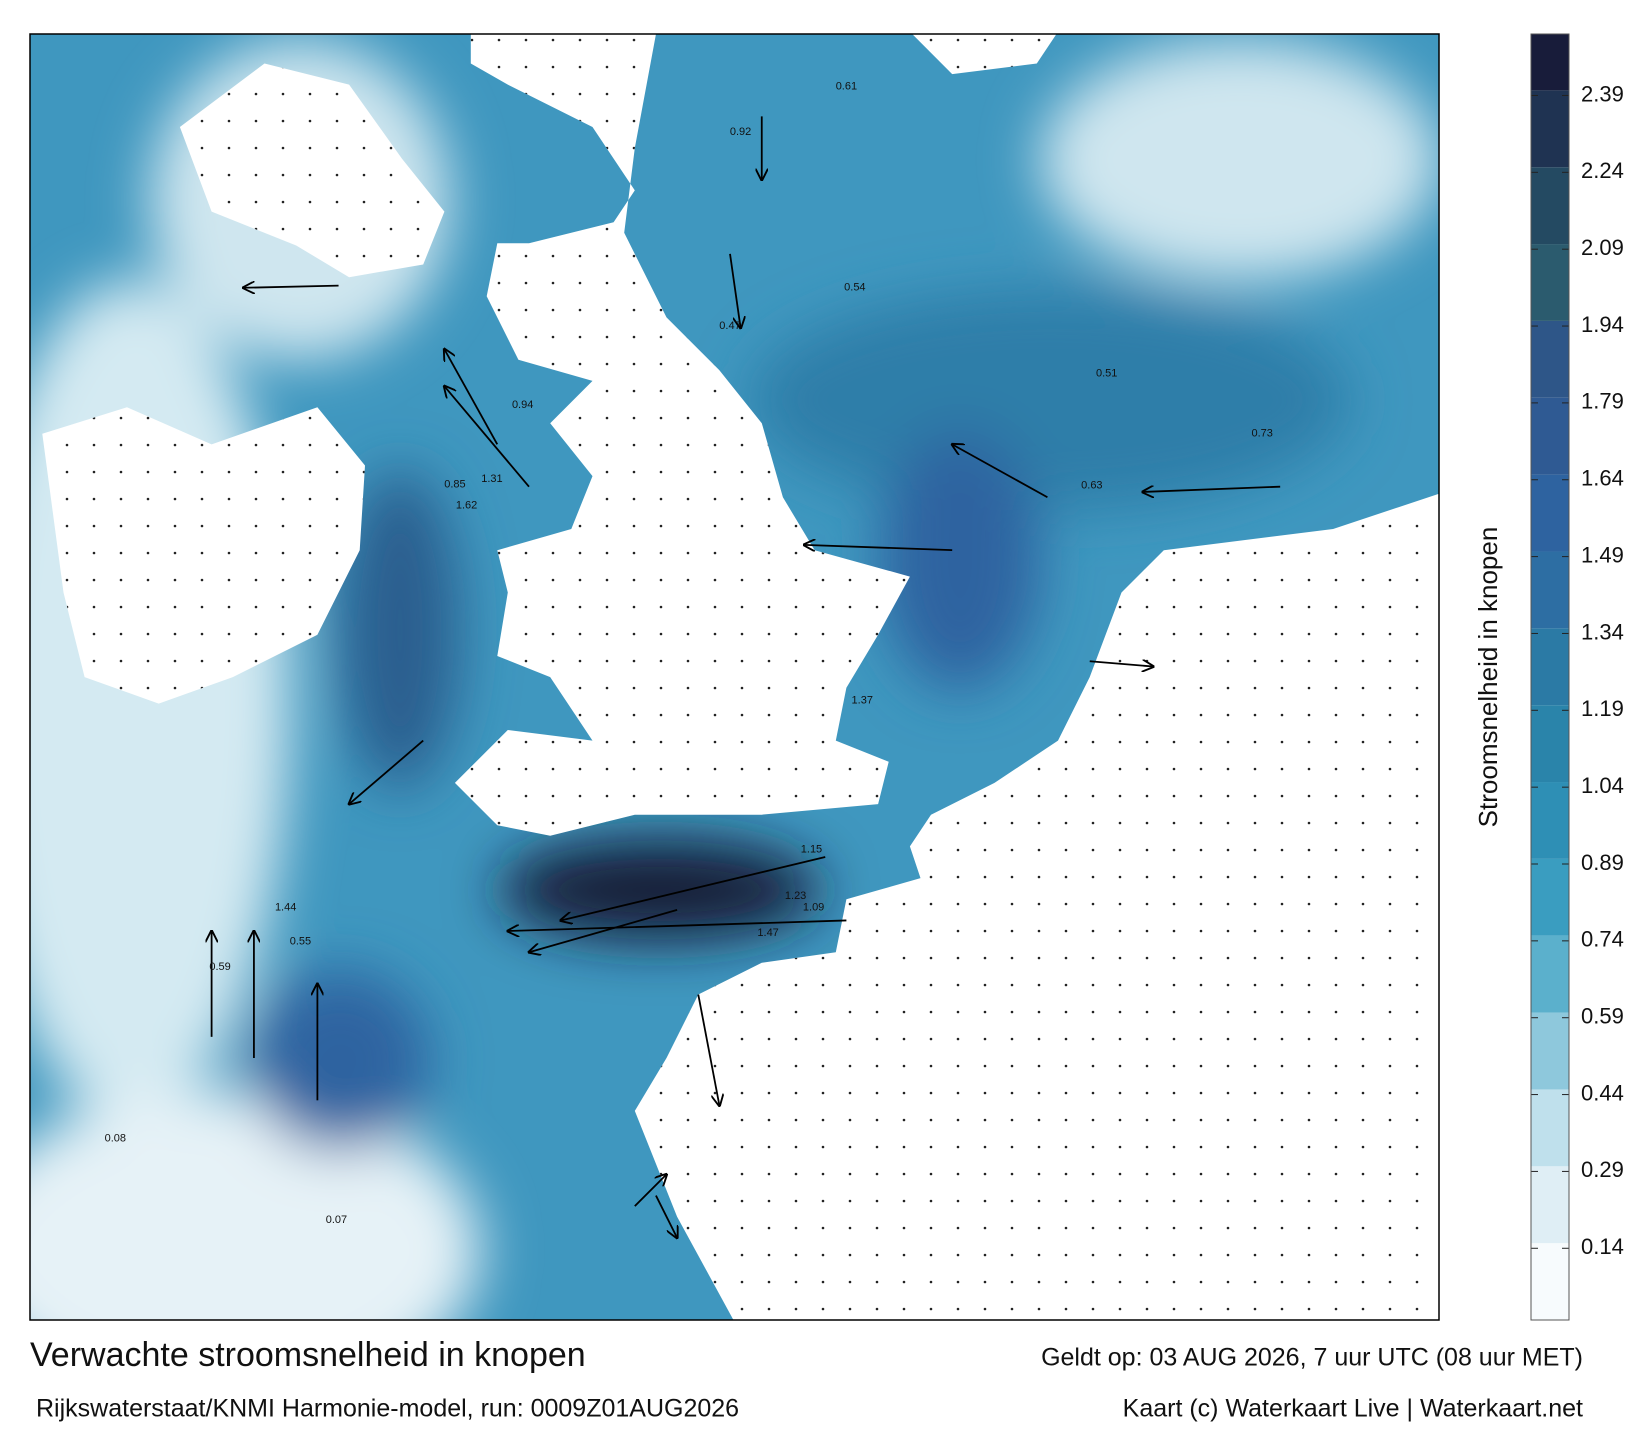  What do you see at coordinates (811, 849) in the screenshot?
I see `speed-label: 1.15` at bounding box center [811, 849].